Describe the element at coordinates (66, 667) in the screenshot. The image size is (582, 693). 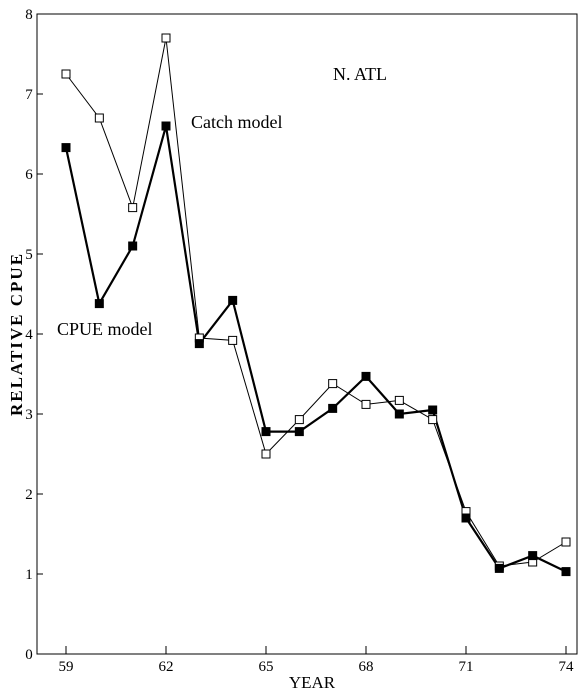
I see `x-tick-label: 59` at that location.